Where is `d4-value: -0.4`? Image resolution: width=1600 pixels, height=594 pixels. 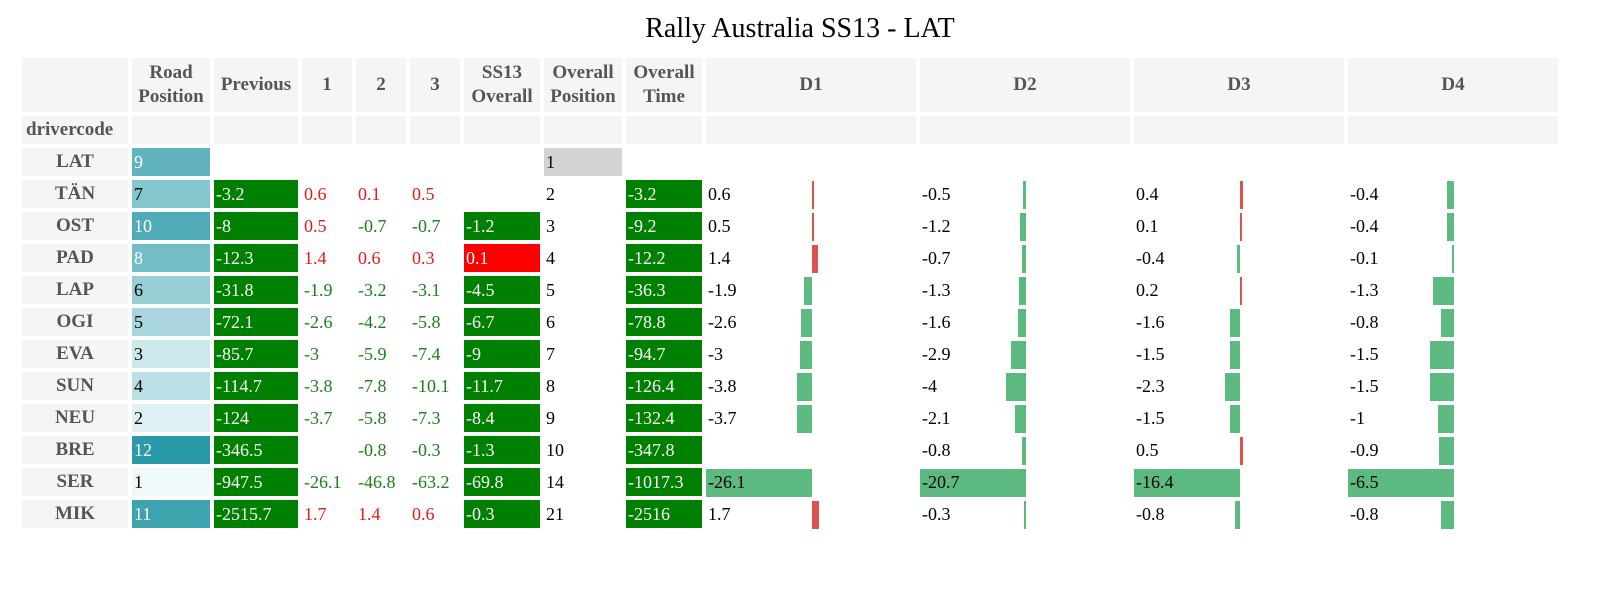
d4-value: -0.4 is located at coordinates (1364, 226).